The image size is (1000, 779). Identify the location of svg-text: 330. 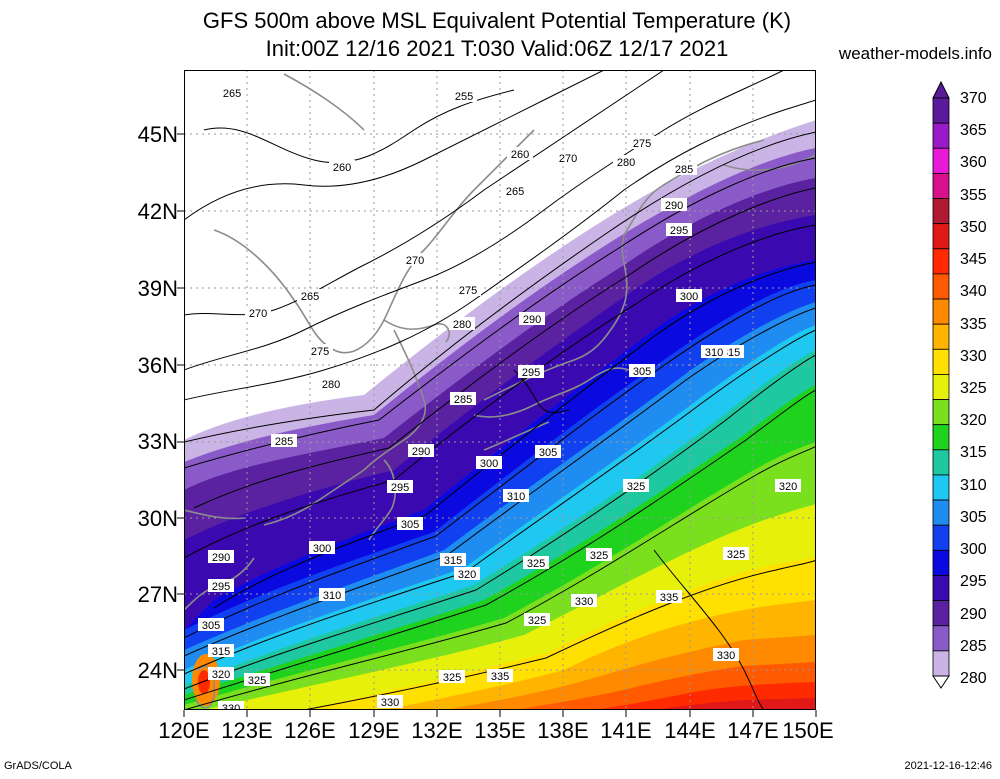
(231, 706).